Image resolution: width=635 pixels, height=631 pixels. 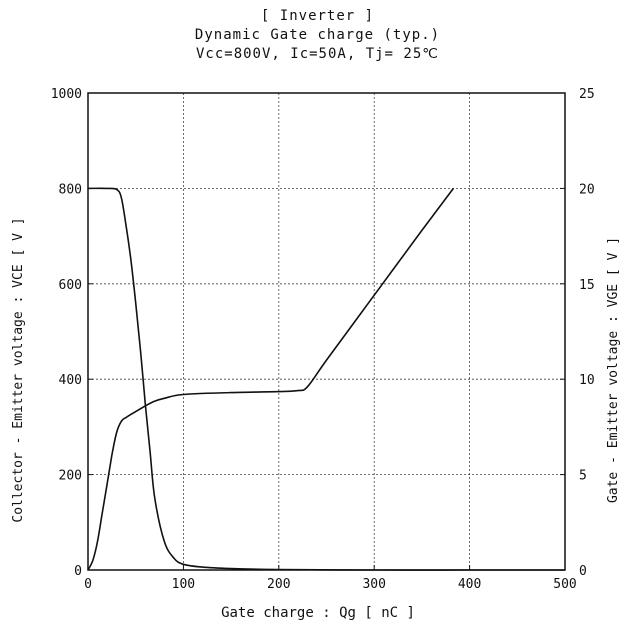 What do you see at coordinates (373, 584) in the screenshot?
I see `x-tick-label: 300` at bounding box center [373, 584].